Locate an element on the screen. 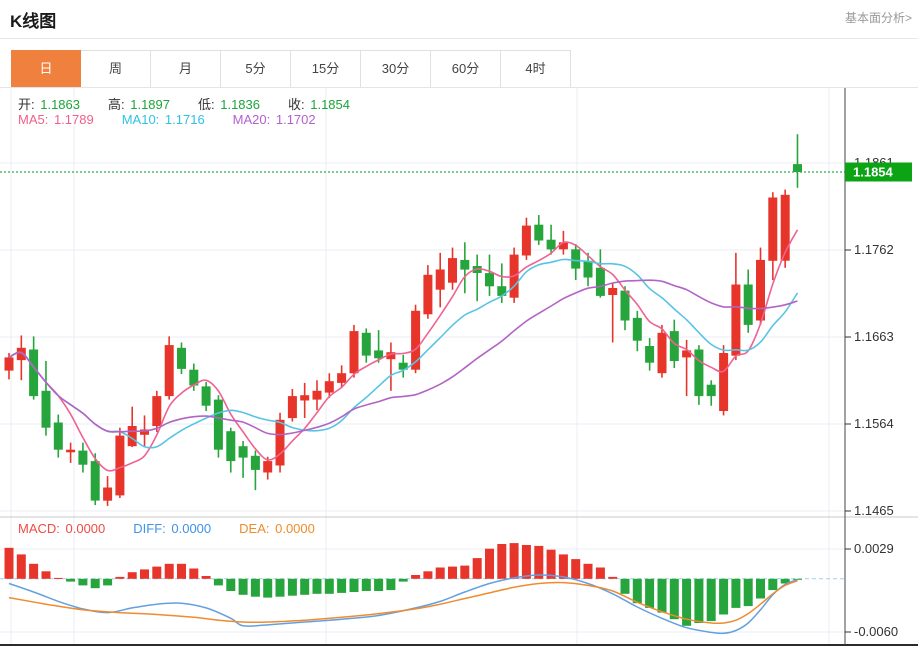 The width and height of the screenshot is (918, 647). price-tick-1.1465: 1.1465 is located at coordinates (874, 510).